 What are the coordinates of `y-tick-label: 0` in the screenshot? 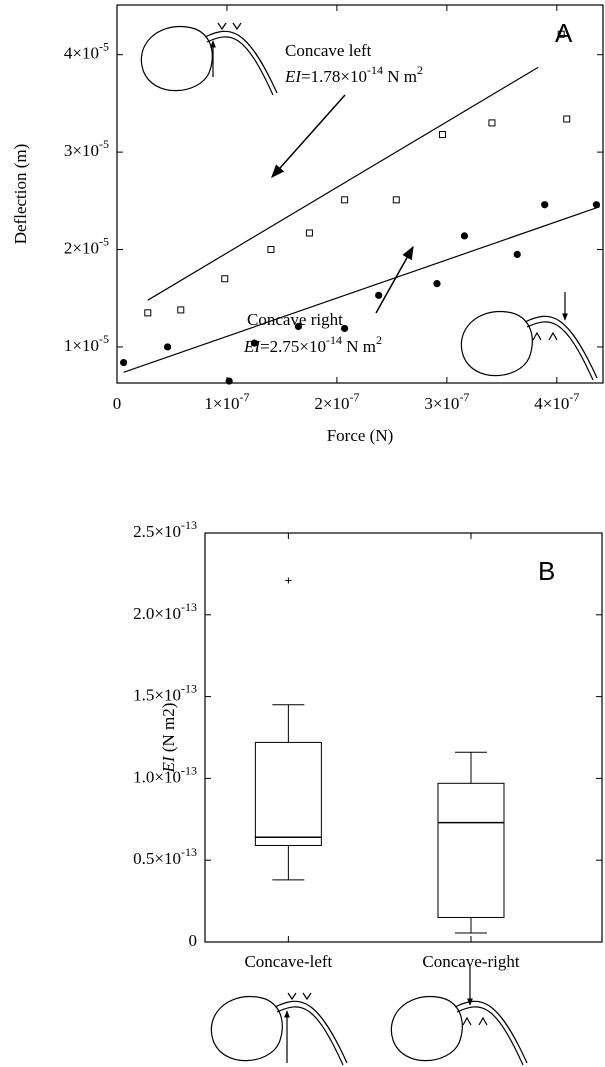 It's located at (193, 940).